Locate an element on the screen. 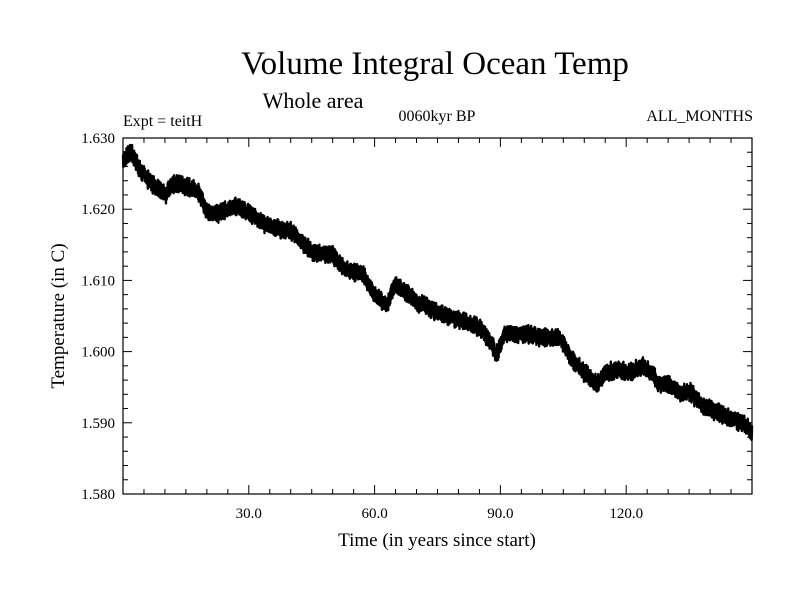 The width and height of the screenshot is (800, 600). x-tick-label: 120.0 is located at coordinates (626, 514).